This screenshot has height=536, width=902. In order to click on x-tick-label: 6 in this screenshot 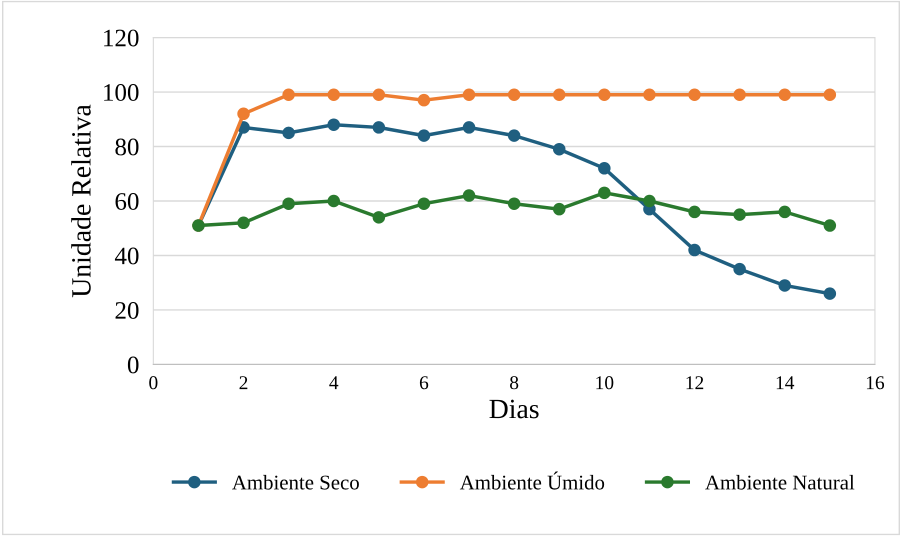, I will do `click(424, 383)`.